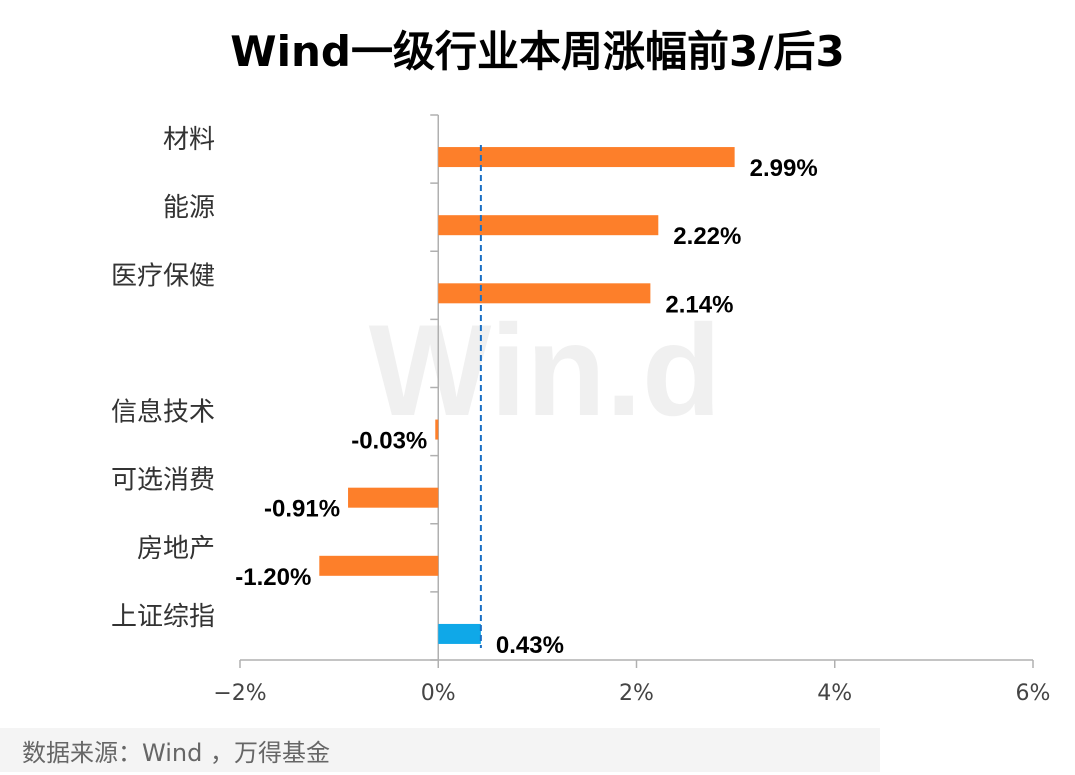  What do you see at coordinates (1033, 693) in the screenshot?
I see `x-tick-label: 6%` at bounding box center [1033, 693].